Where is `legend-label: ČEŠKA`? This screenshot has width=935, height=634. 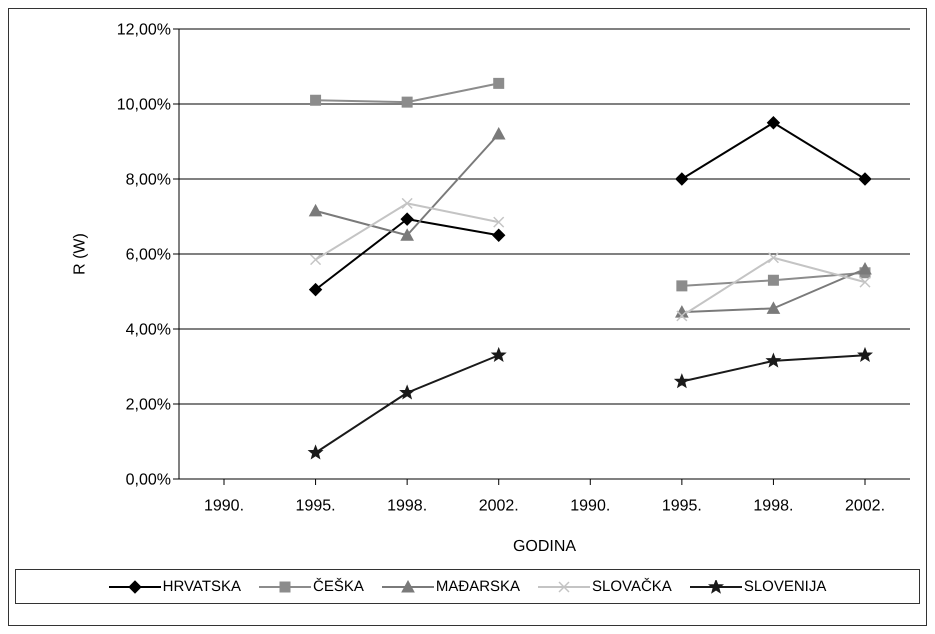
legend-label: ČEŠKA is located at coordinates (338, 586).